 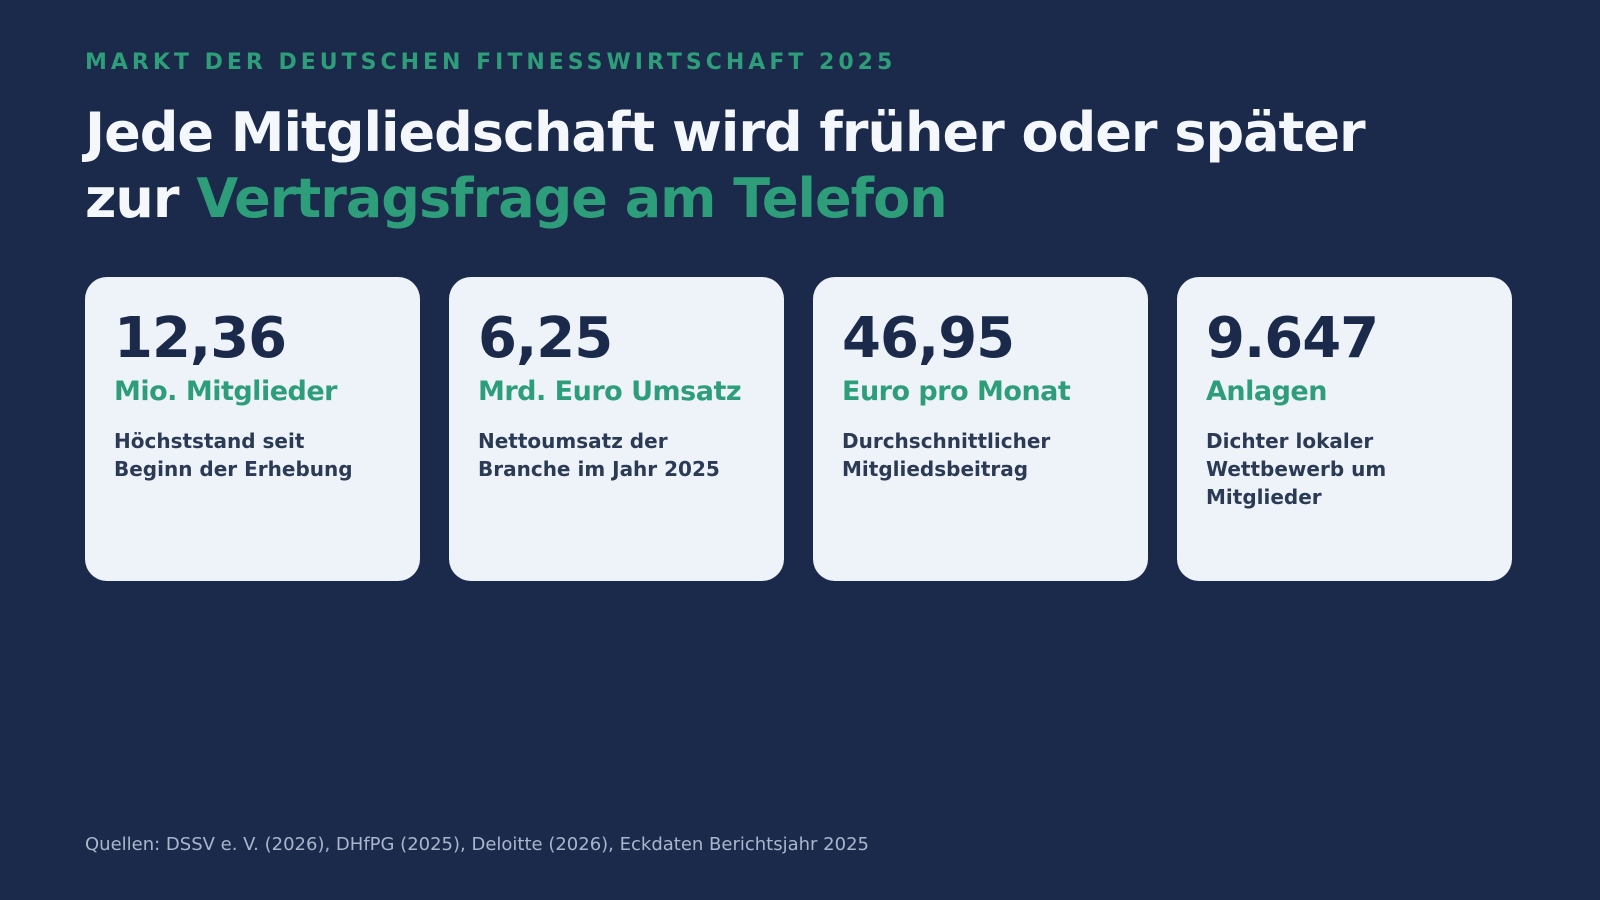 What do you see at coordinates (225, 391) in the screenshot?
I see `stat-unit: Mio. Mitglieder` at bounding box center [225, 391].